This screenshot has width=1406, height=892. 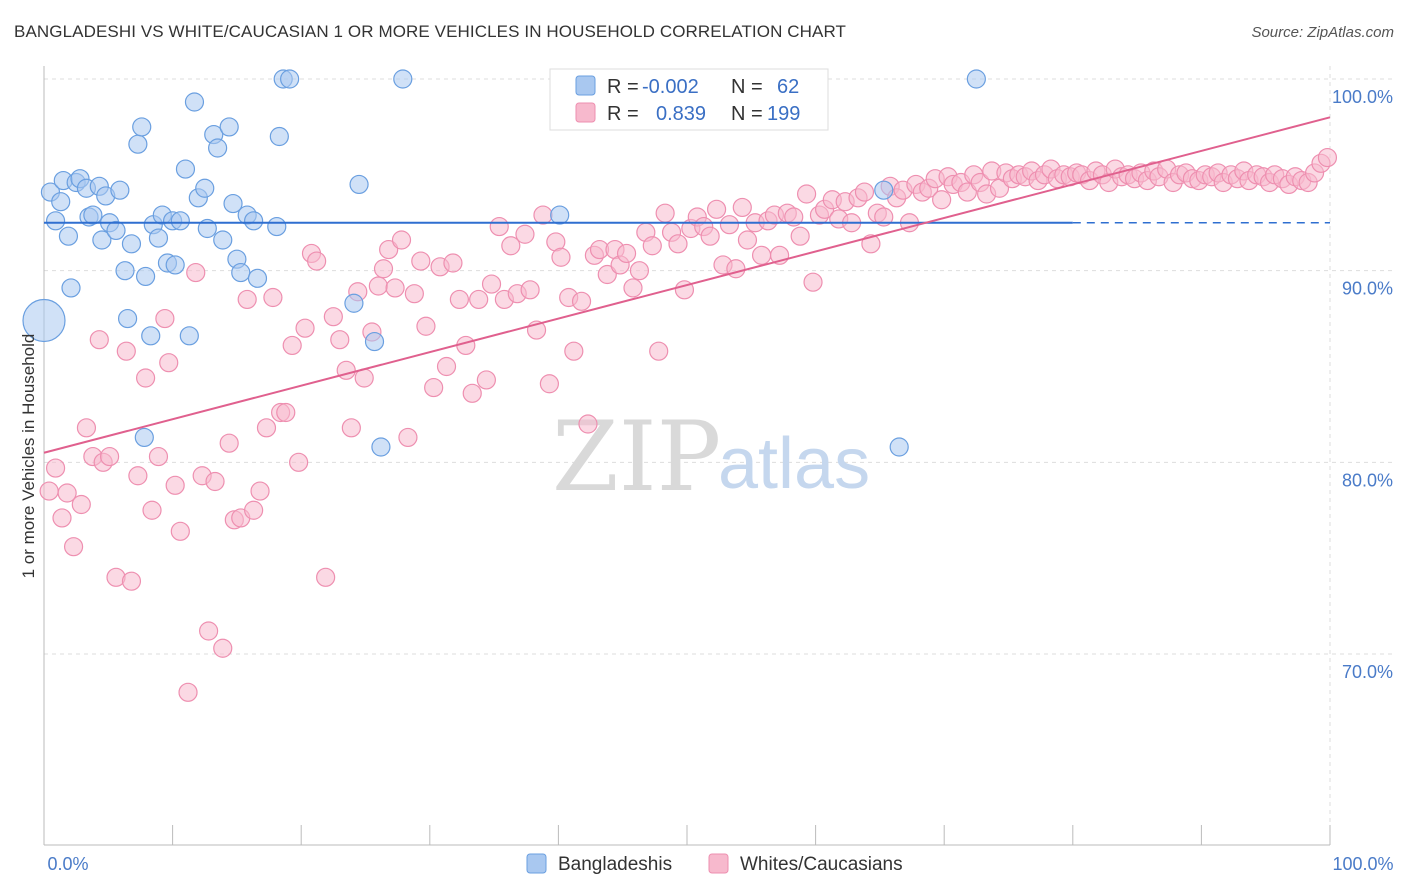 I want to click on x-tick-labels: 0.0% 100.0%, so click(x=720, y=864).